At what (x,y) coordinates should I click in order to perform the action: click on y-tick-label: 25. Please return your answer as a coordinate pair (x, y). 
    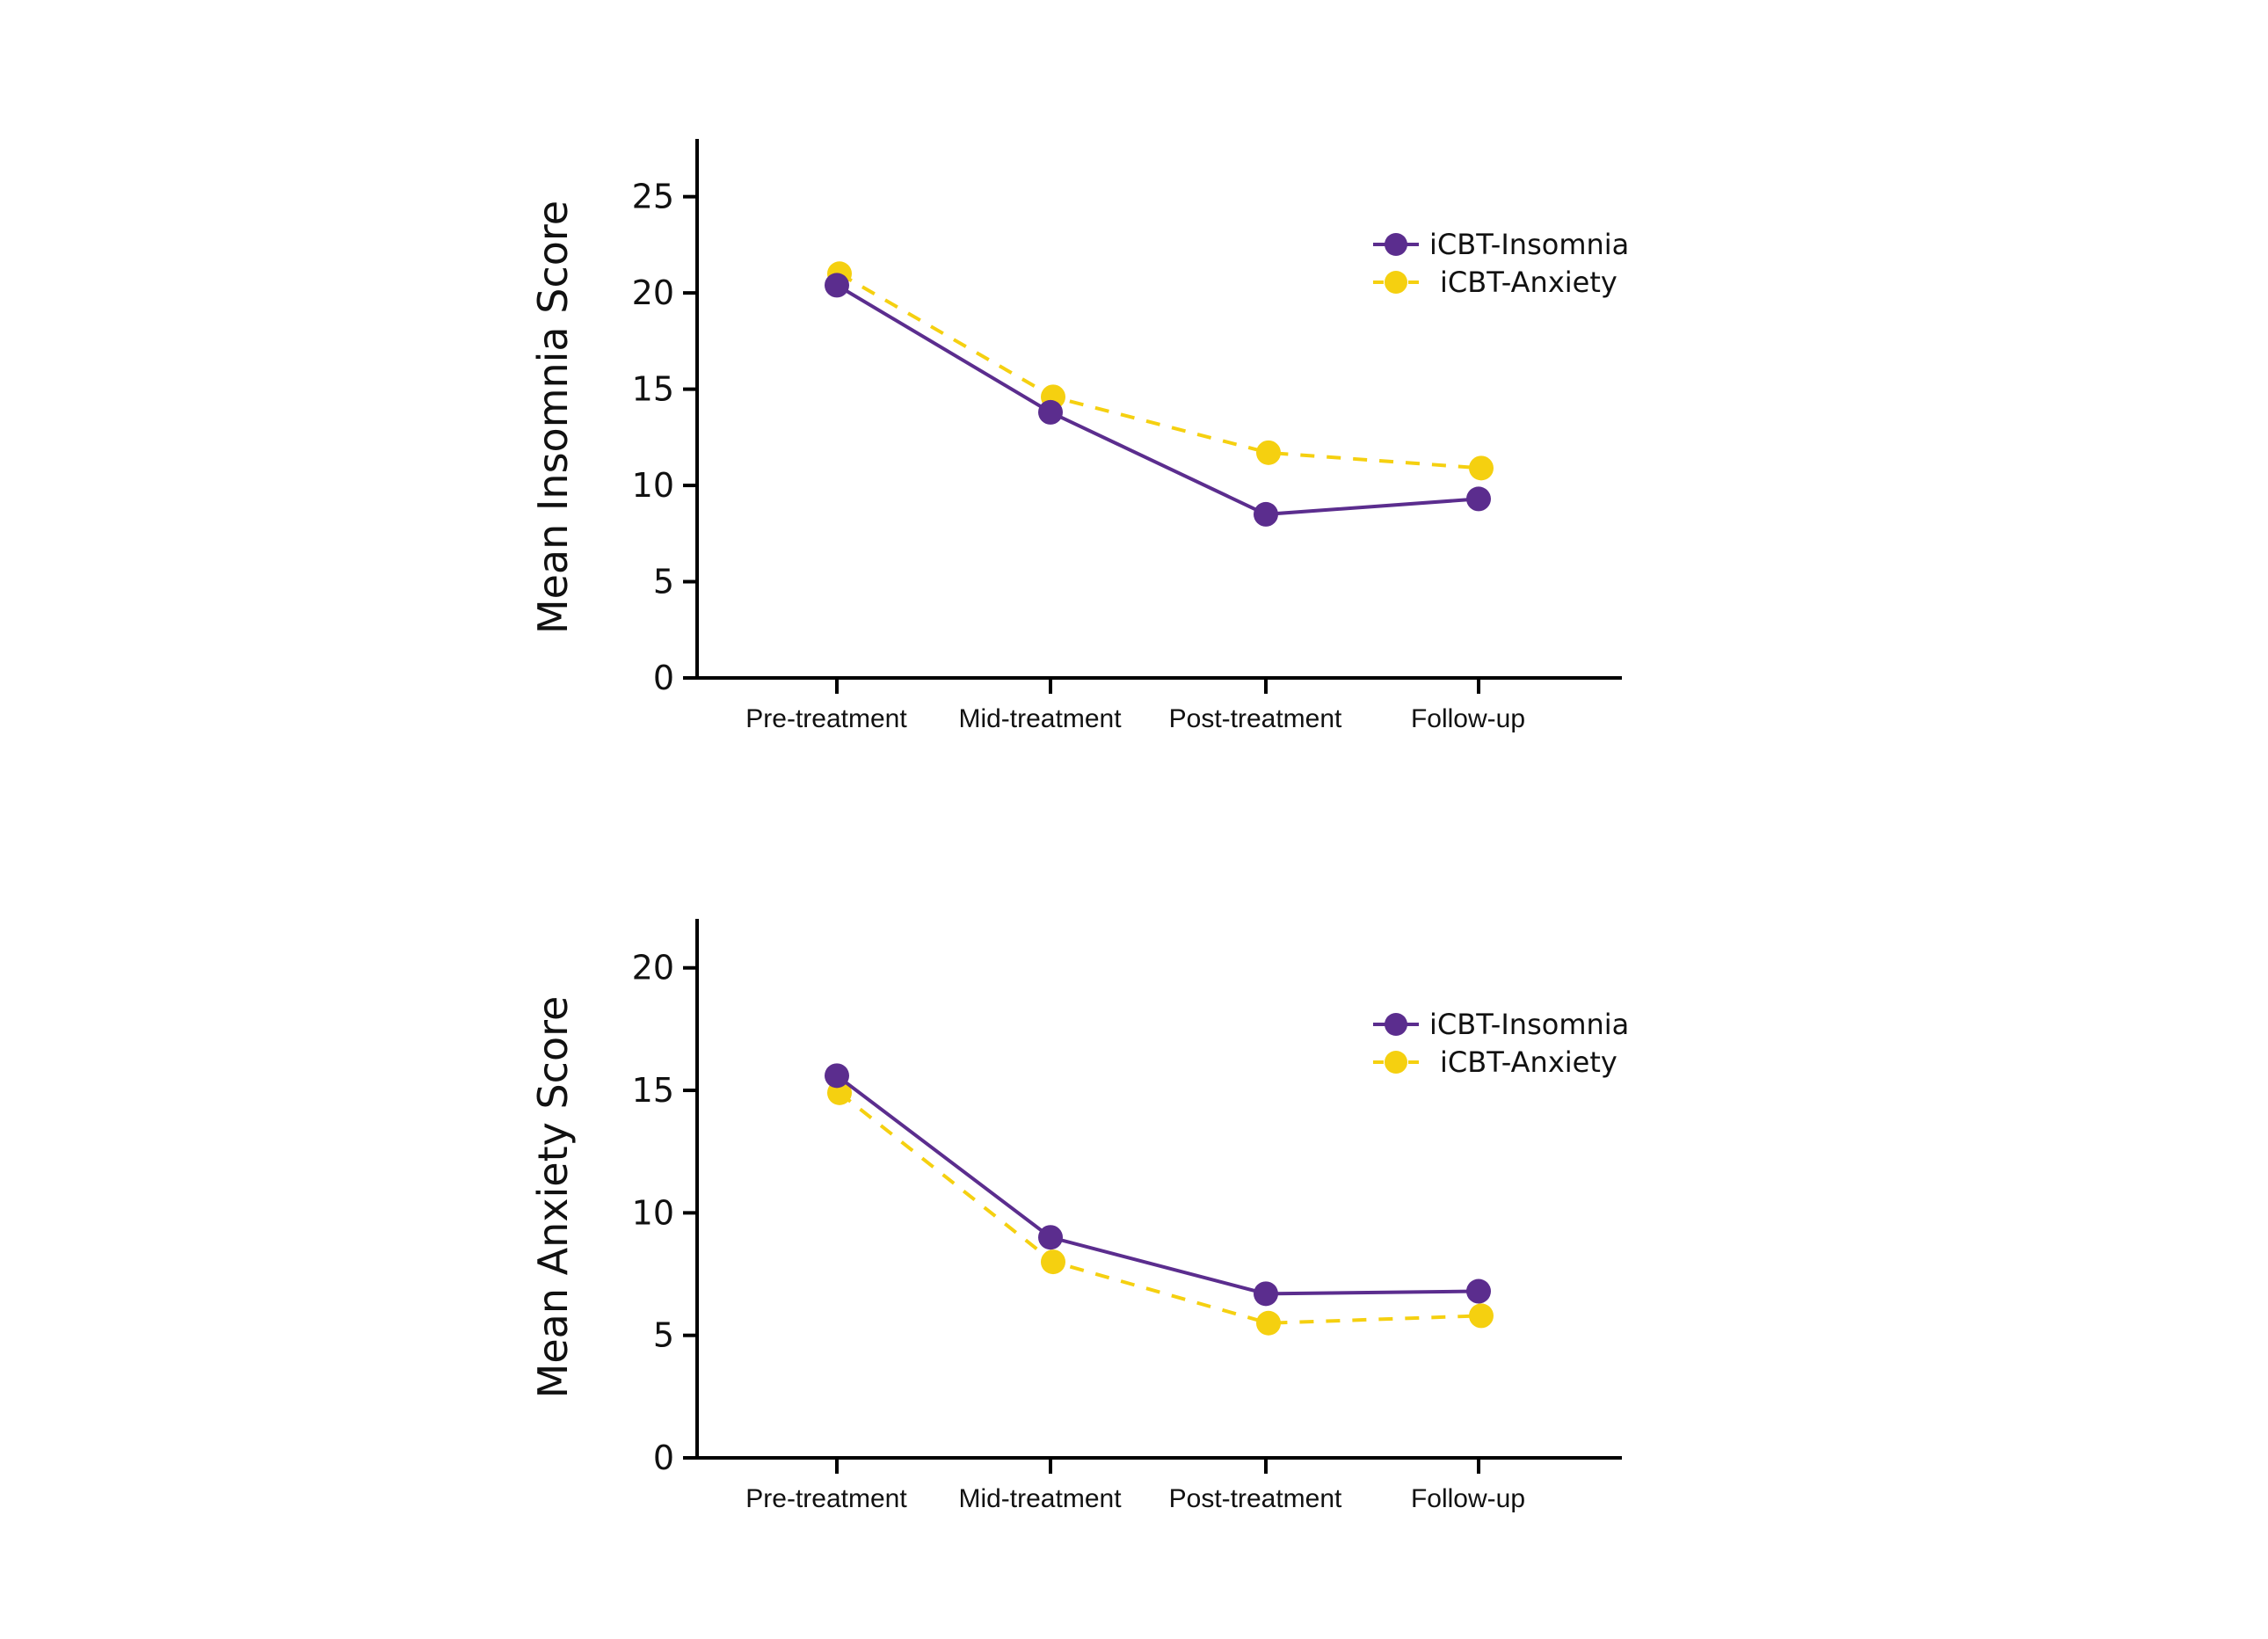
    Looking at the image, I should click on (653, 197).